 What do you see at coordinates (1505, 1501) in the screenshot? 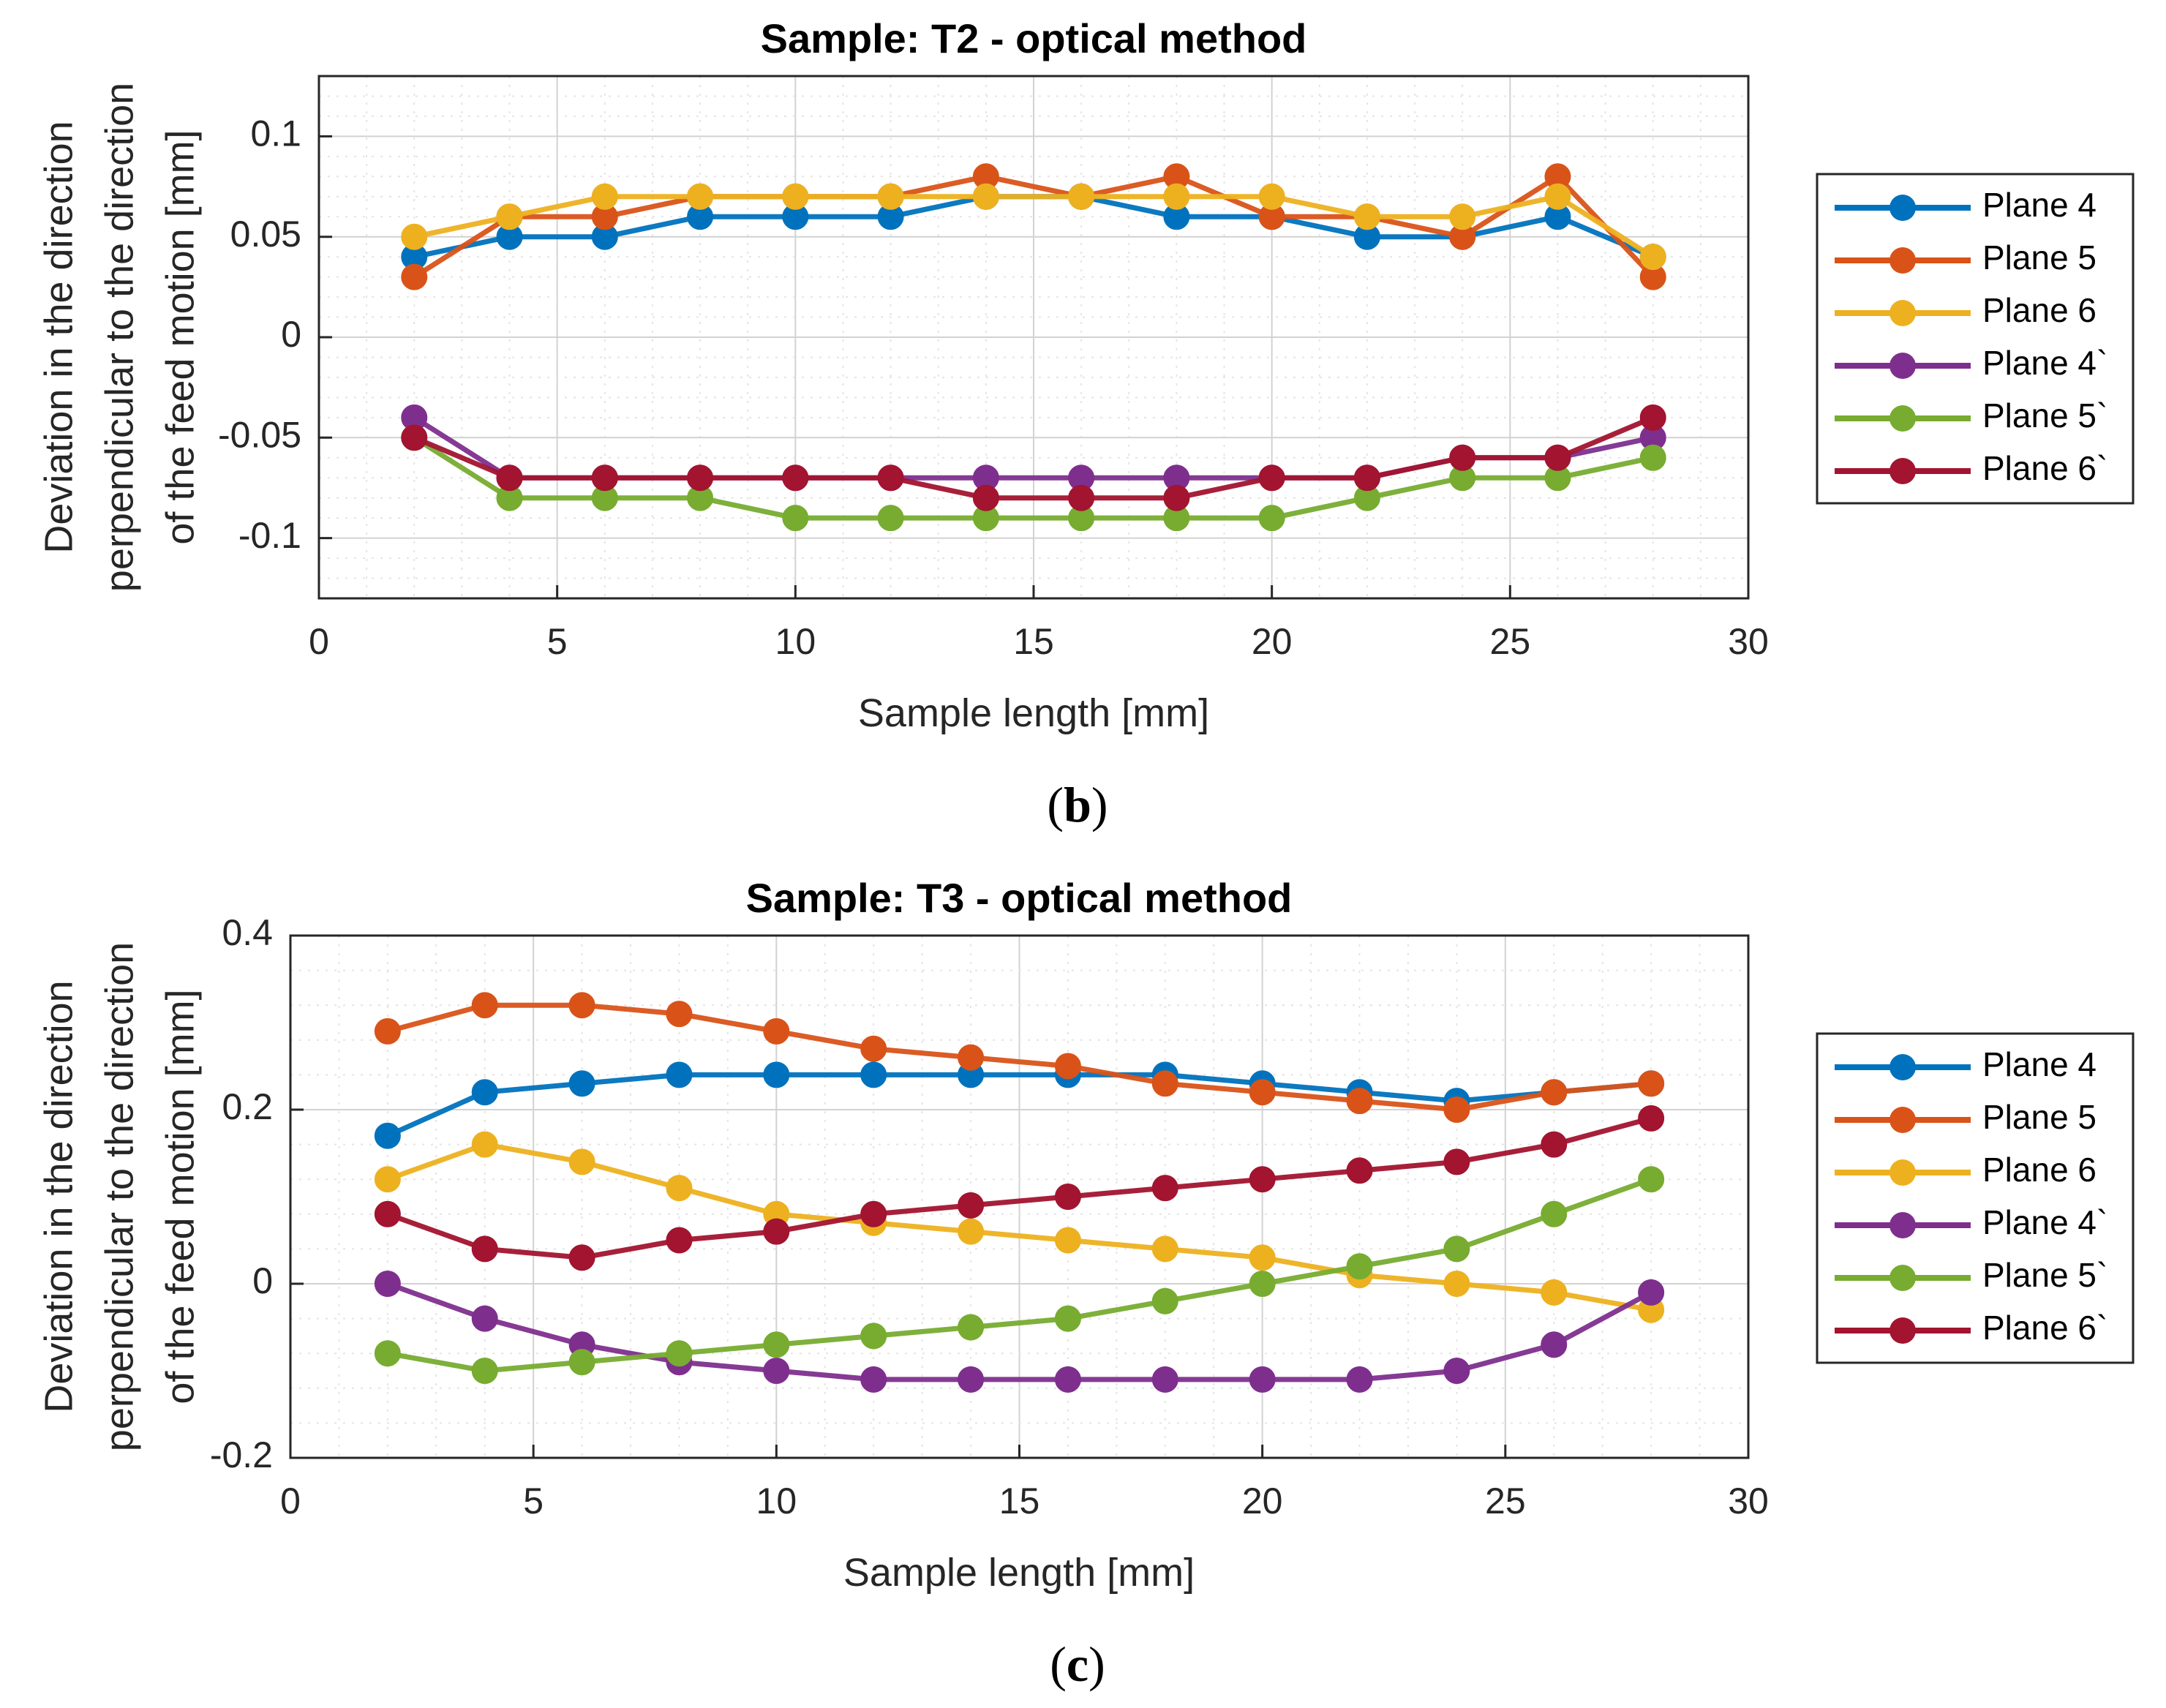
I see `x-tick-label: 25` at bounding box center [1505, 1501].